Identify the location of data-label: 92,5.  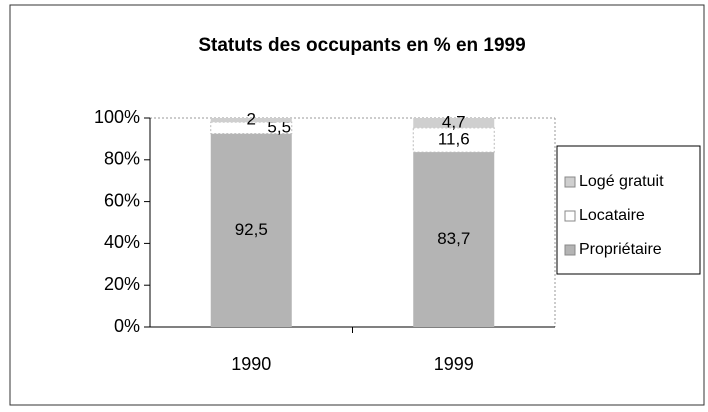
(251, 229).